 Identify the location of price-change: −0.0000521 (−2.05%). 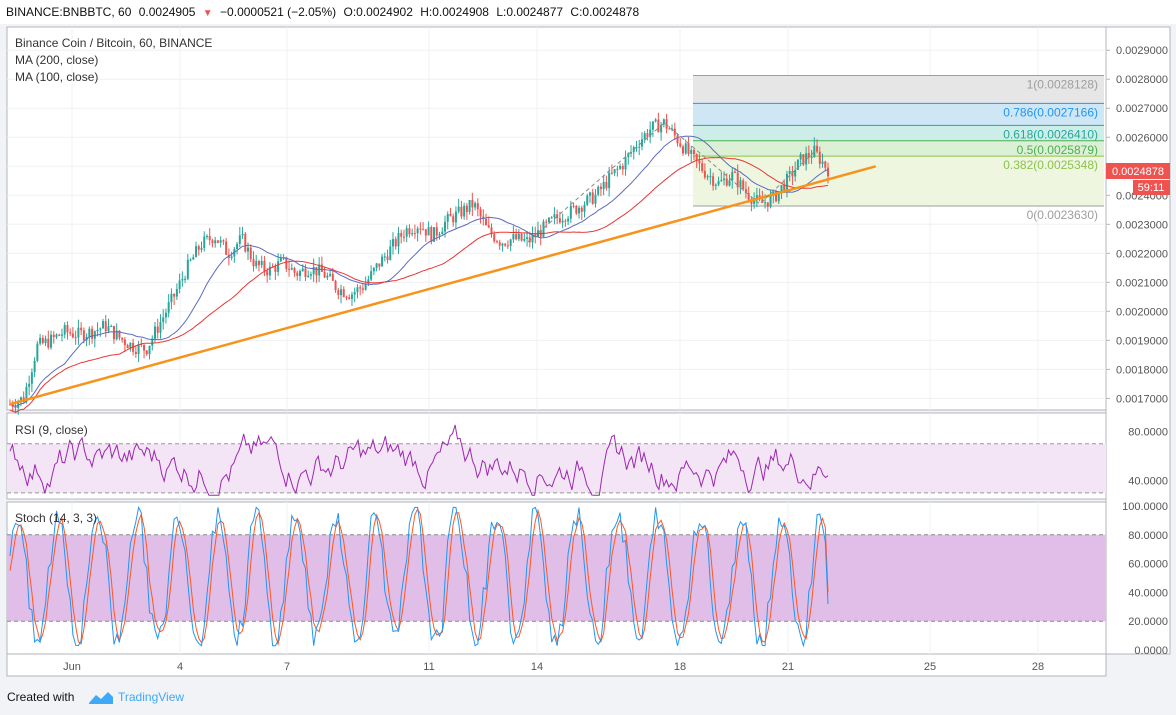
(278, 12).